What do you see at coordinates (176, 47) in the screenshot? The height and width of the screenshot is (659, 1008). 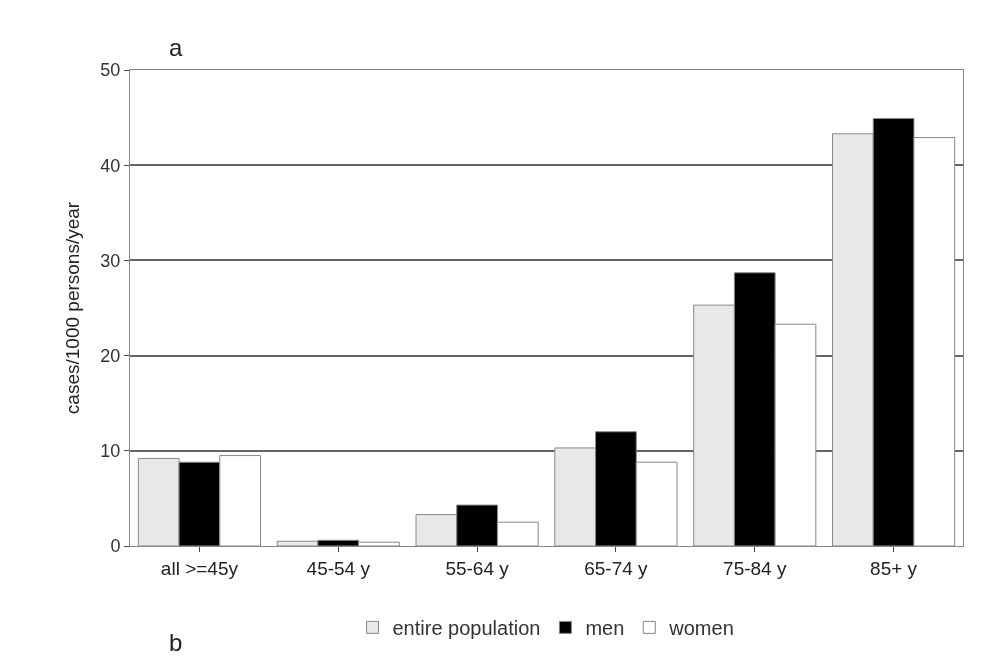 I see `text: a` at bounding box center [176, 47].